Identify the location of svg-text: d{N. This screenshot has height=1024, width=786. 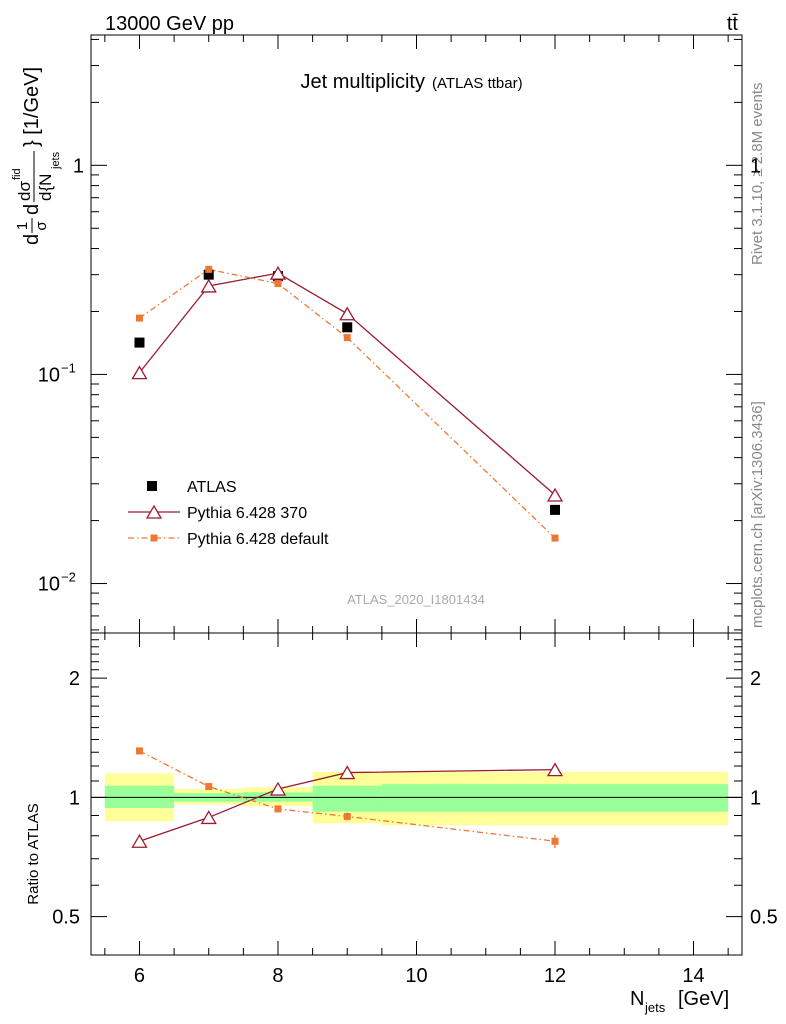
(45, 187).